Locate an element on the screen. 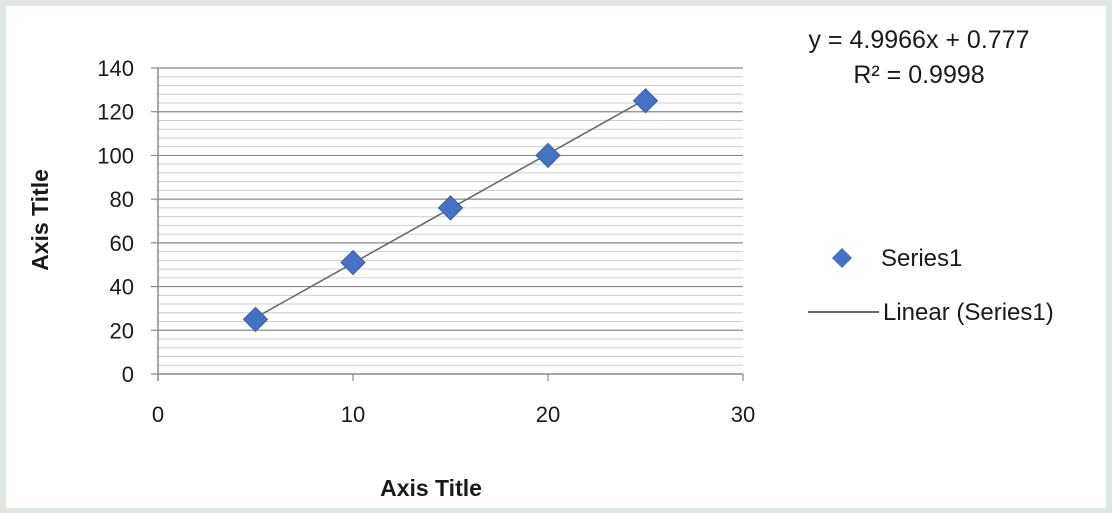 This screenshot has height=513, width=1112. y-tick-label: 140 is located at coordinates (115, 68).